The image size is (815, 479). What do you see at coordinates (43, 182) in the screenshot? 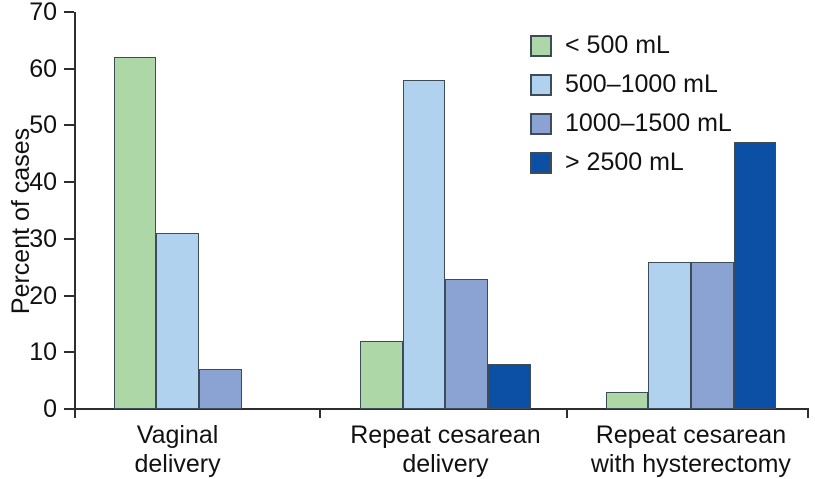
I see `y-tick-label: 40` at bounding box center [43, 182].